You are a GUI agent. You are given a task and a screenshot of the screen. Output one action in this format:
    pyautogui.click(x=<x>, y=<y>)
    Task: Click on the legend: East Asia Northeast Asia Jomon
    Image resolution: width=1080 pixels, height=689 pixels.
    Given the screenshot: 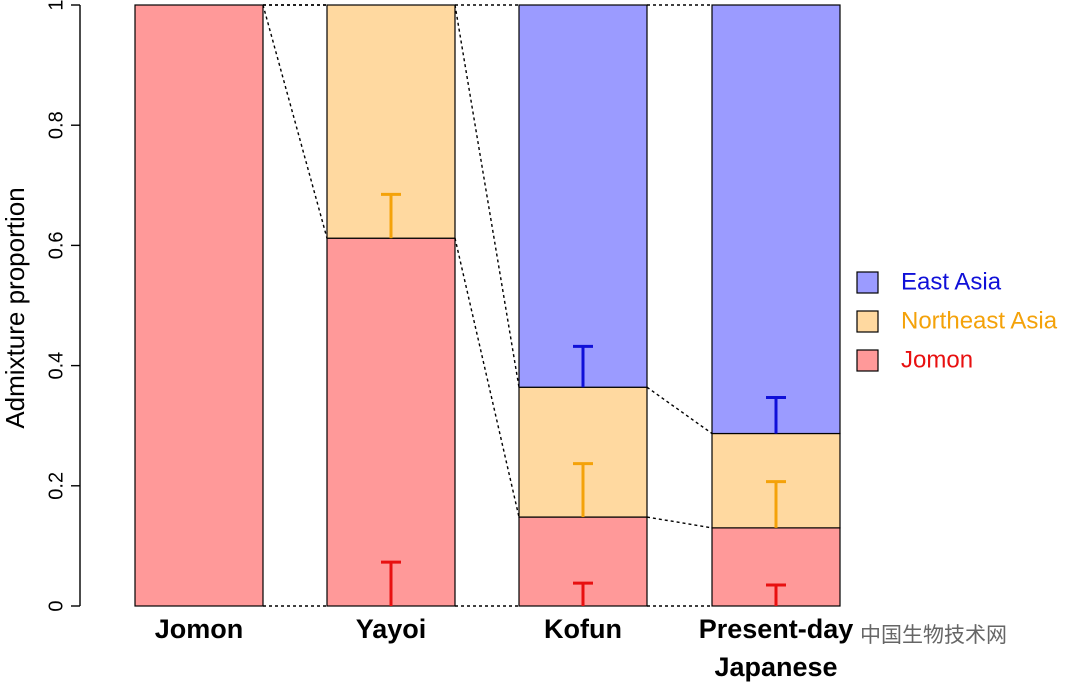 What is the action you would take?
    pyautogui.click(x=957, y=320)
    